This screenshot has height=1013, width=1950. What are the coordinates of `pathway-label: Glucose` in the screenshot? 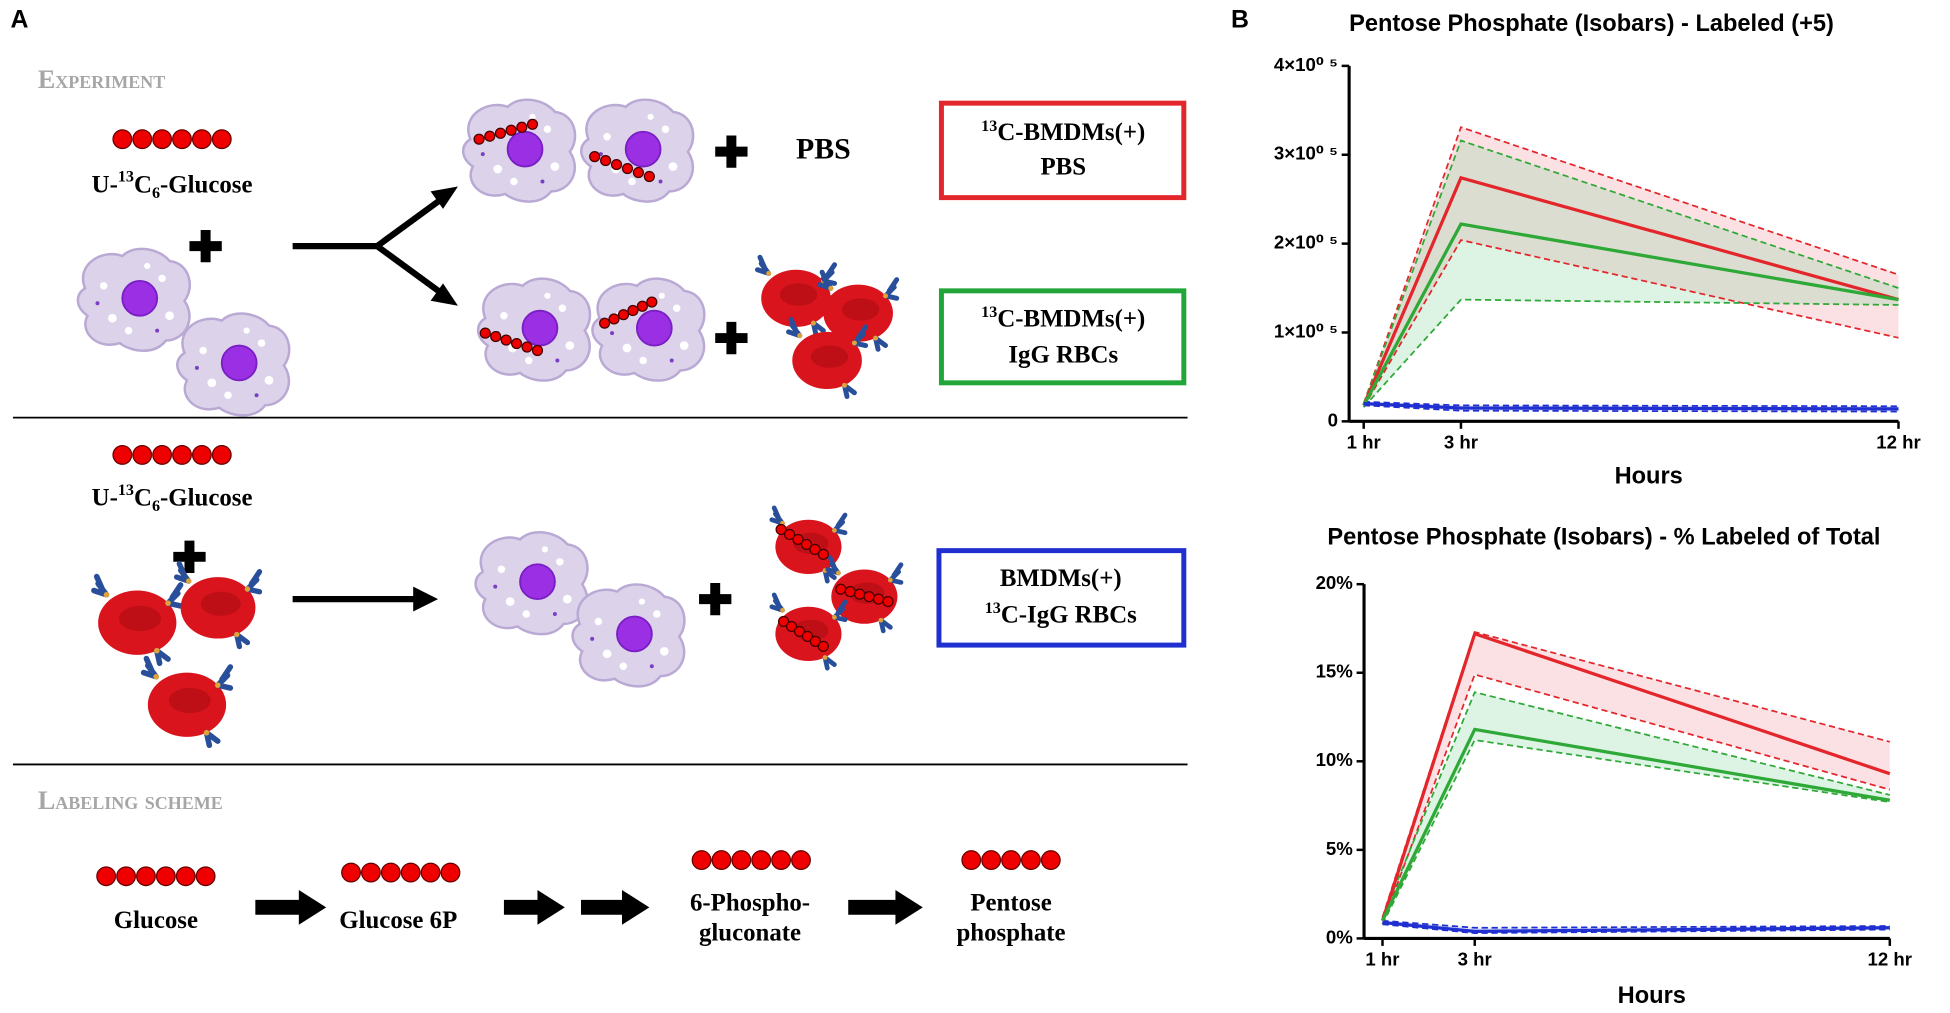 It's located at (156, 920).